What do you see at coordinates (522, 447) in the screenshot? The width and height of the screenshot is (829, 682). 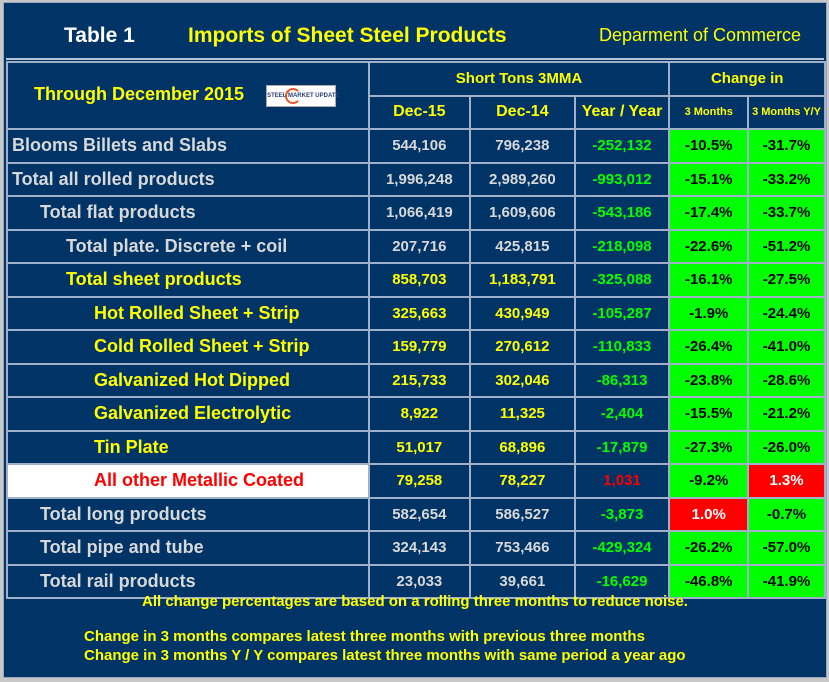 I see `dec14-value: 68,896` at bounding box center [522, 447].